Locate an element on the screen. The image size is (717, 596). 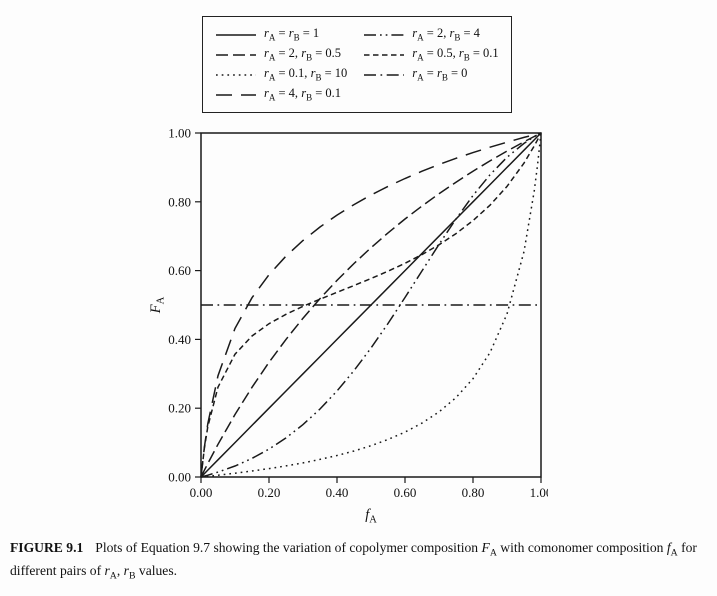
legend-item-label: rA = 2, rB = 4 is located at coordinates (446, 34).